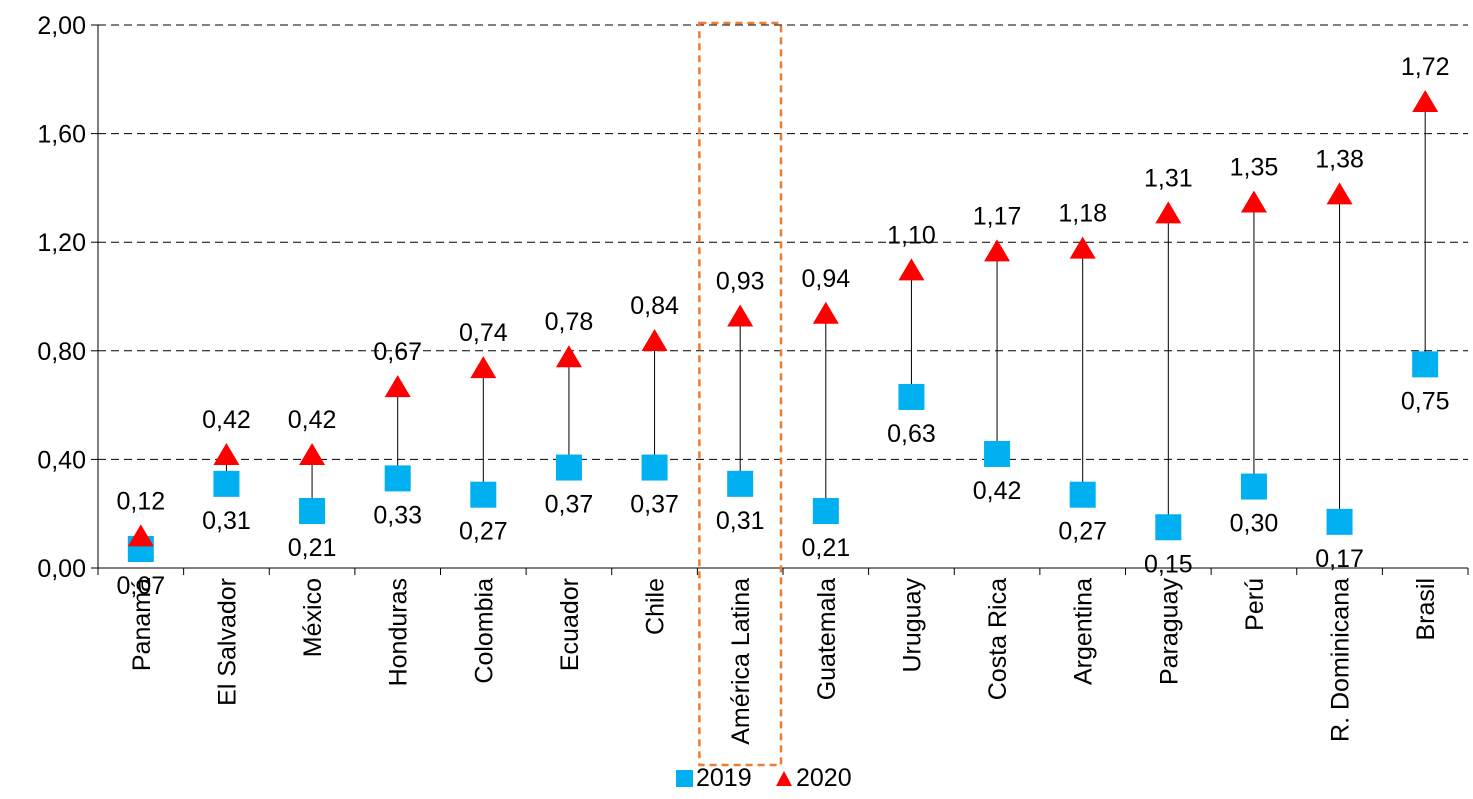  I want to click on data-label-2020: 1,72, so click(1425, 67).